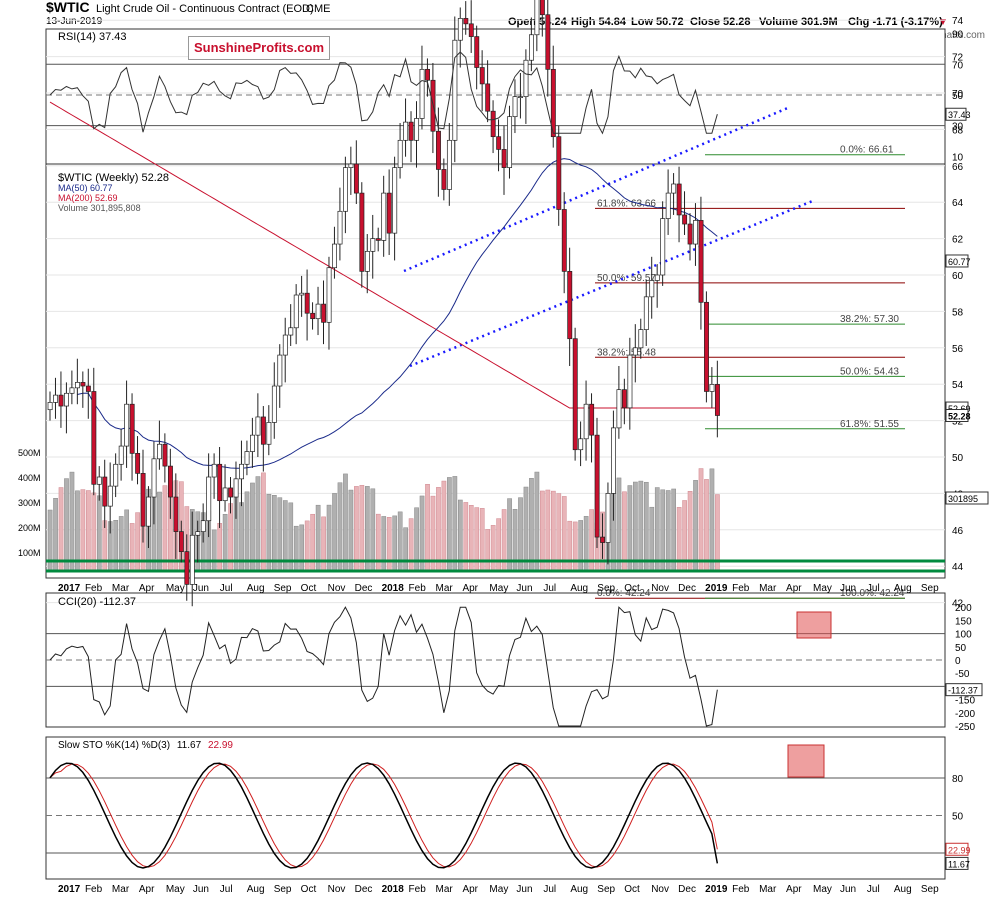 The height and width of the screenshot is (897, 990). Describe the element at coordinates (958, 312) in the screenshot. I see `price-tick-label: 58` at that location.